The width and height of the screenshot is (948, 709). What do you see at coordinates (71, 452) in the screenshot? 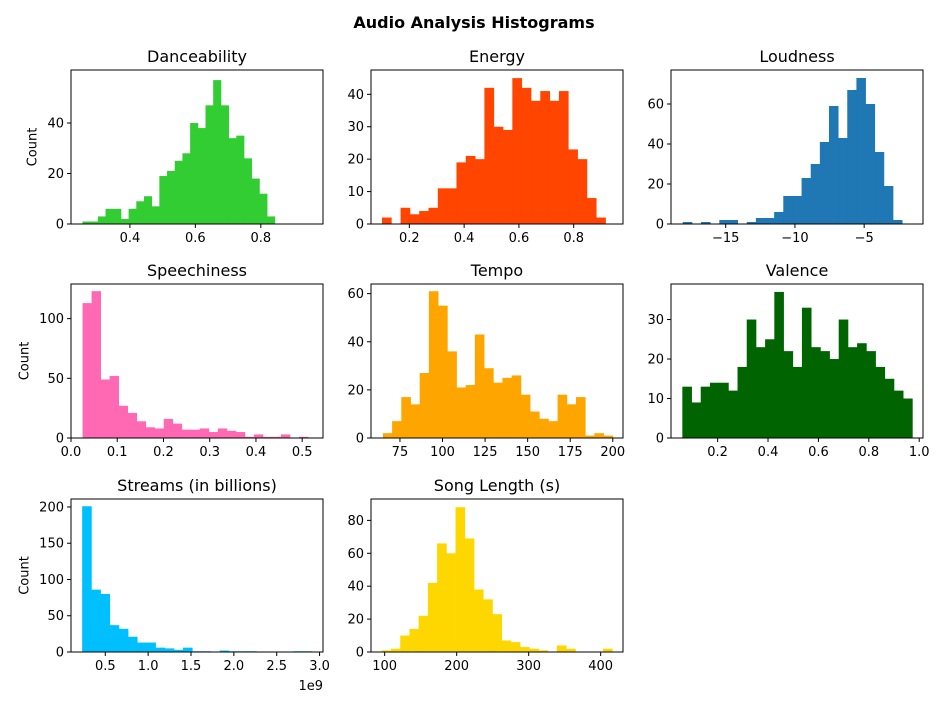
I see `x-tick-label: 0.0` at bounding box center [71, 452].